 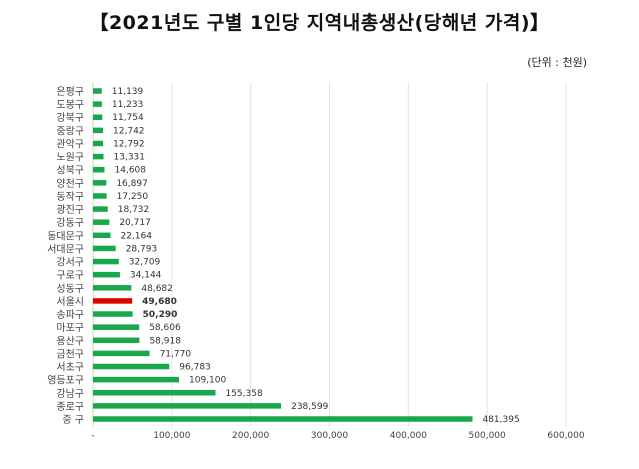 What do you see at coordinates (250, 436) in the screenshot?
I see `x-tick-label: 200,000` at bounding box center [250, 436].